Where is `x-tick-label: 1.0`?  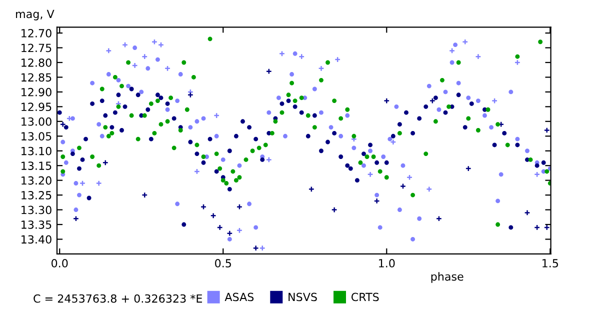
x-tick-label: 1.0 is located at coordinates (387, 263).